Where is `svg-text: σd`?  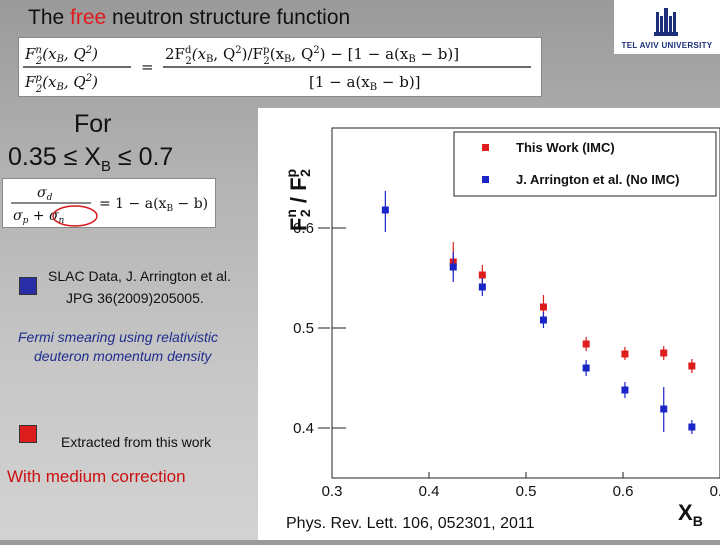
svg-text: σd is located at coordinates (45, 194).